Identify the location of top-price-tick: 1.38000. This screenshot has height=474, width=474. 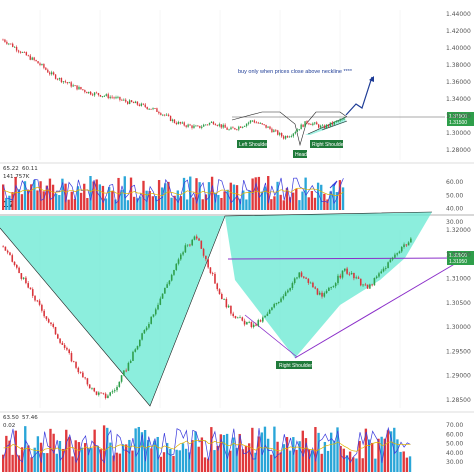
(458, 65).